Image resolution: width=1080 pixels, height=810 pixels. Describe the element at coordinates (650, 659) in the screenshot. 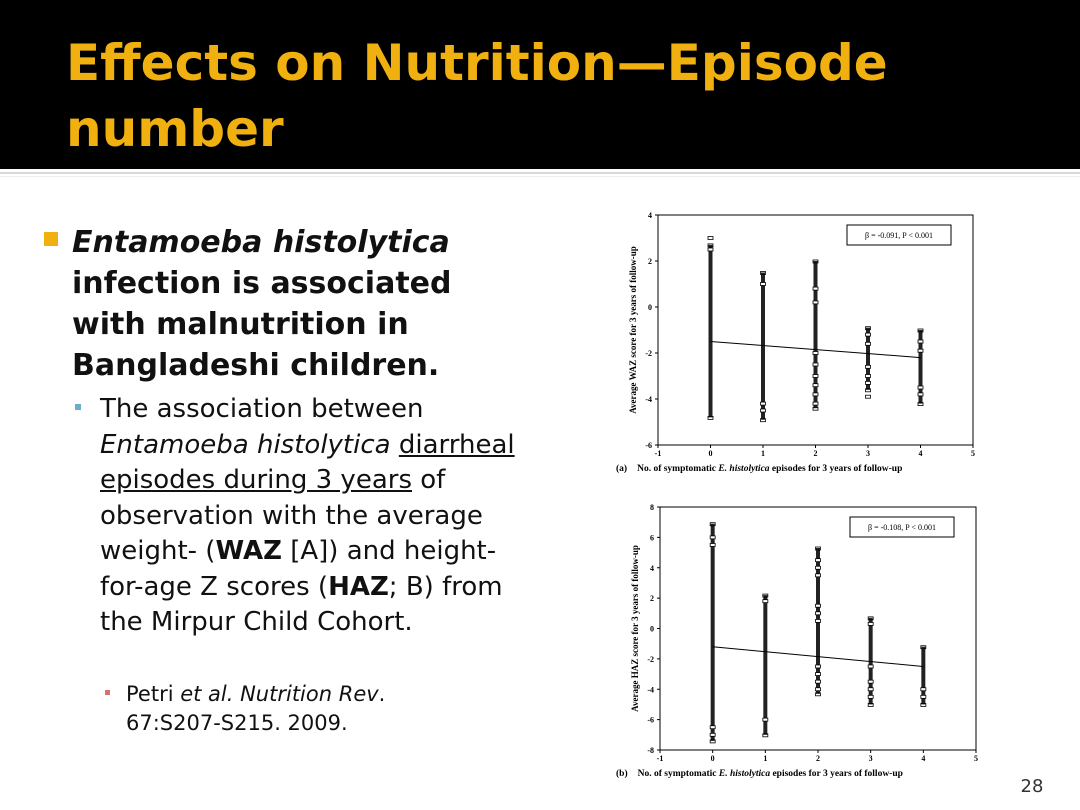

I see `y-tick-label: -2` at that location.